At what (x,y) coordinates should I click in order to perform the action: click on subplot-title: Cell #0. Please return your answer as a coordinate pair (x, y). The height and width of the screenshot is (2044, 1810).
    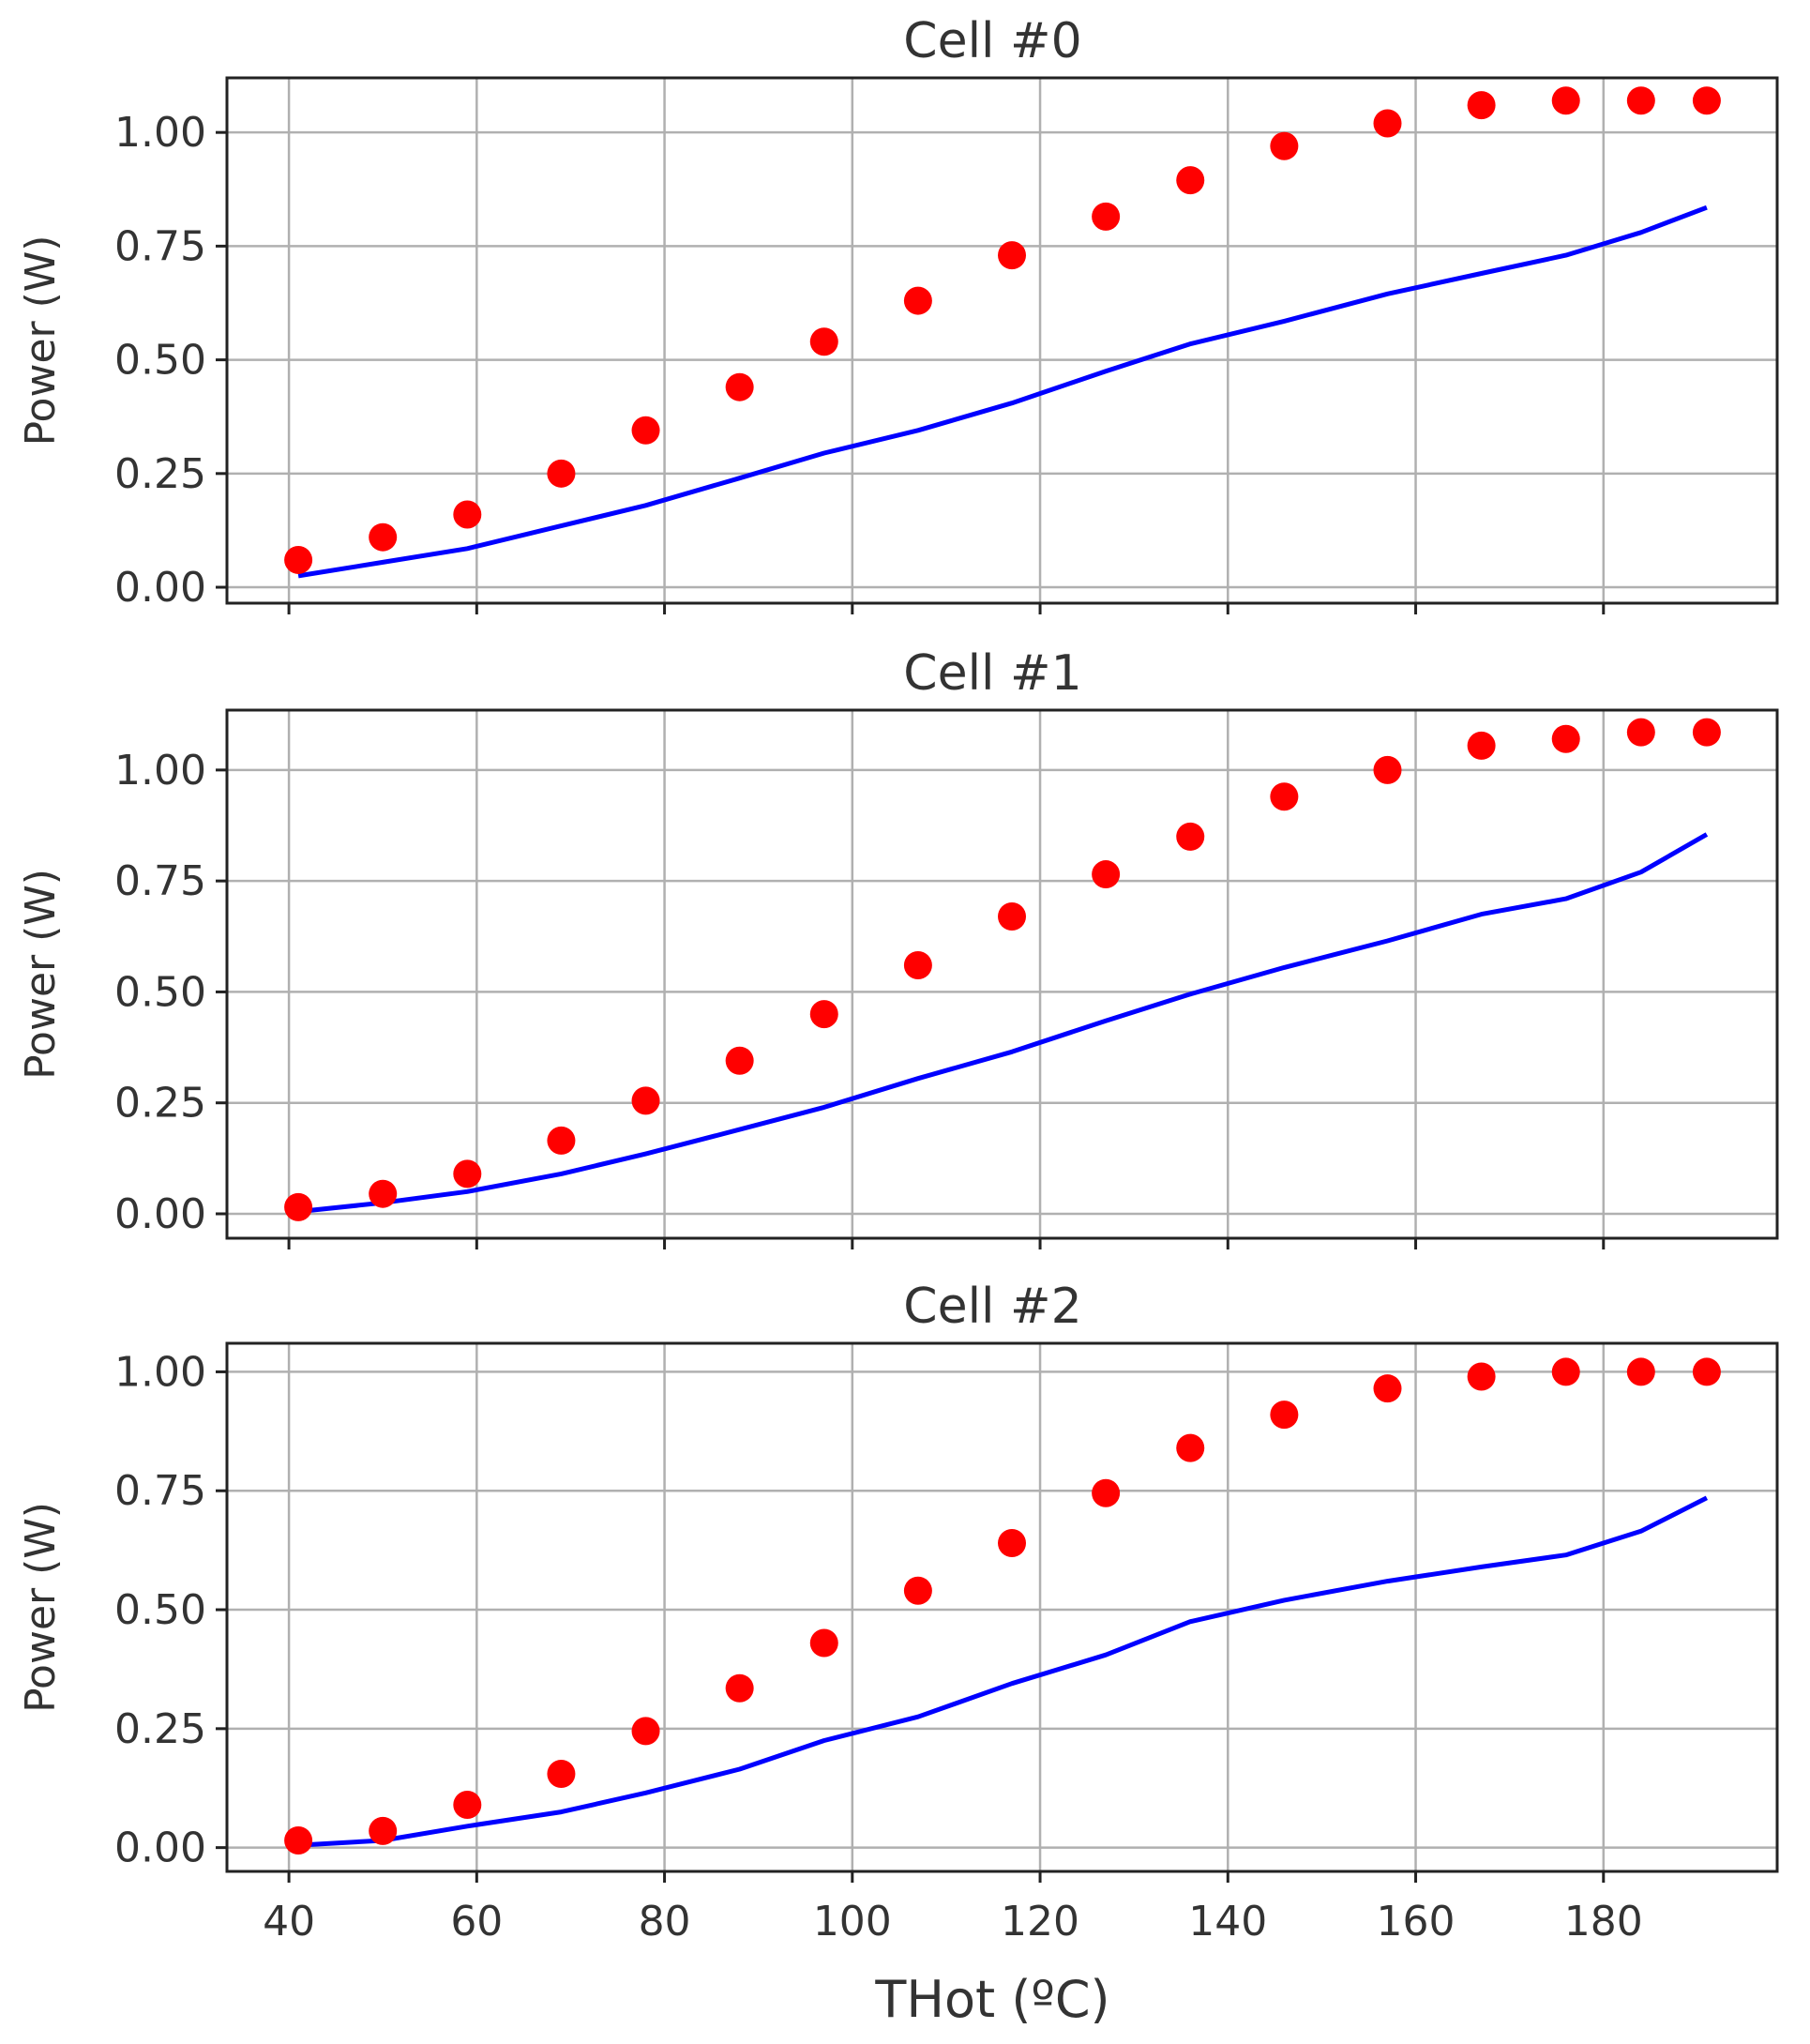
    Looking at the image, I should click on (992, 41).